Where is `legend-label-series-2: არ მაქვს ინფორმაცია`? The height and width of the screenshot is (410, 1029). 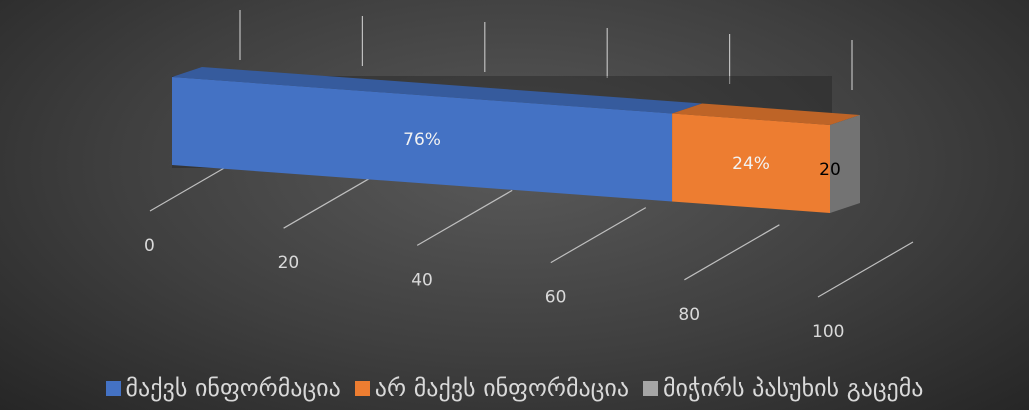 legend-label-series-2: არ მაქვს ინფორმაცია is located at coordinates (501, 388).